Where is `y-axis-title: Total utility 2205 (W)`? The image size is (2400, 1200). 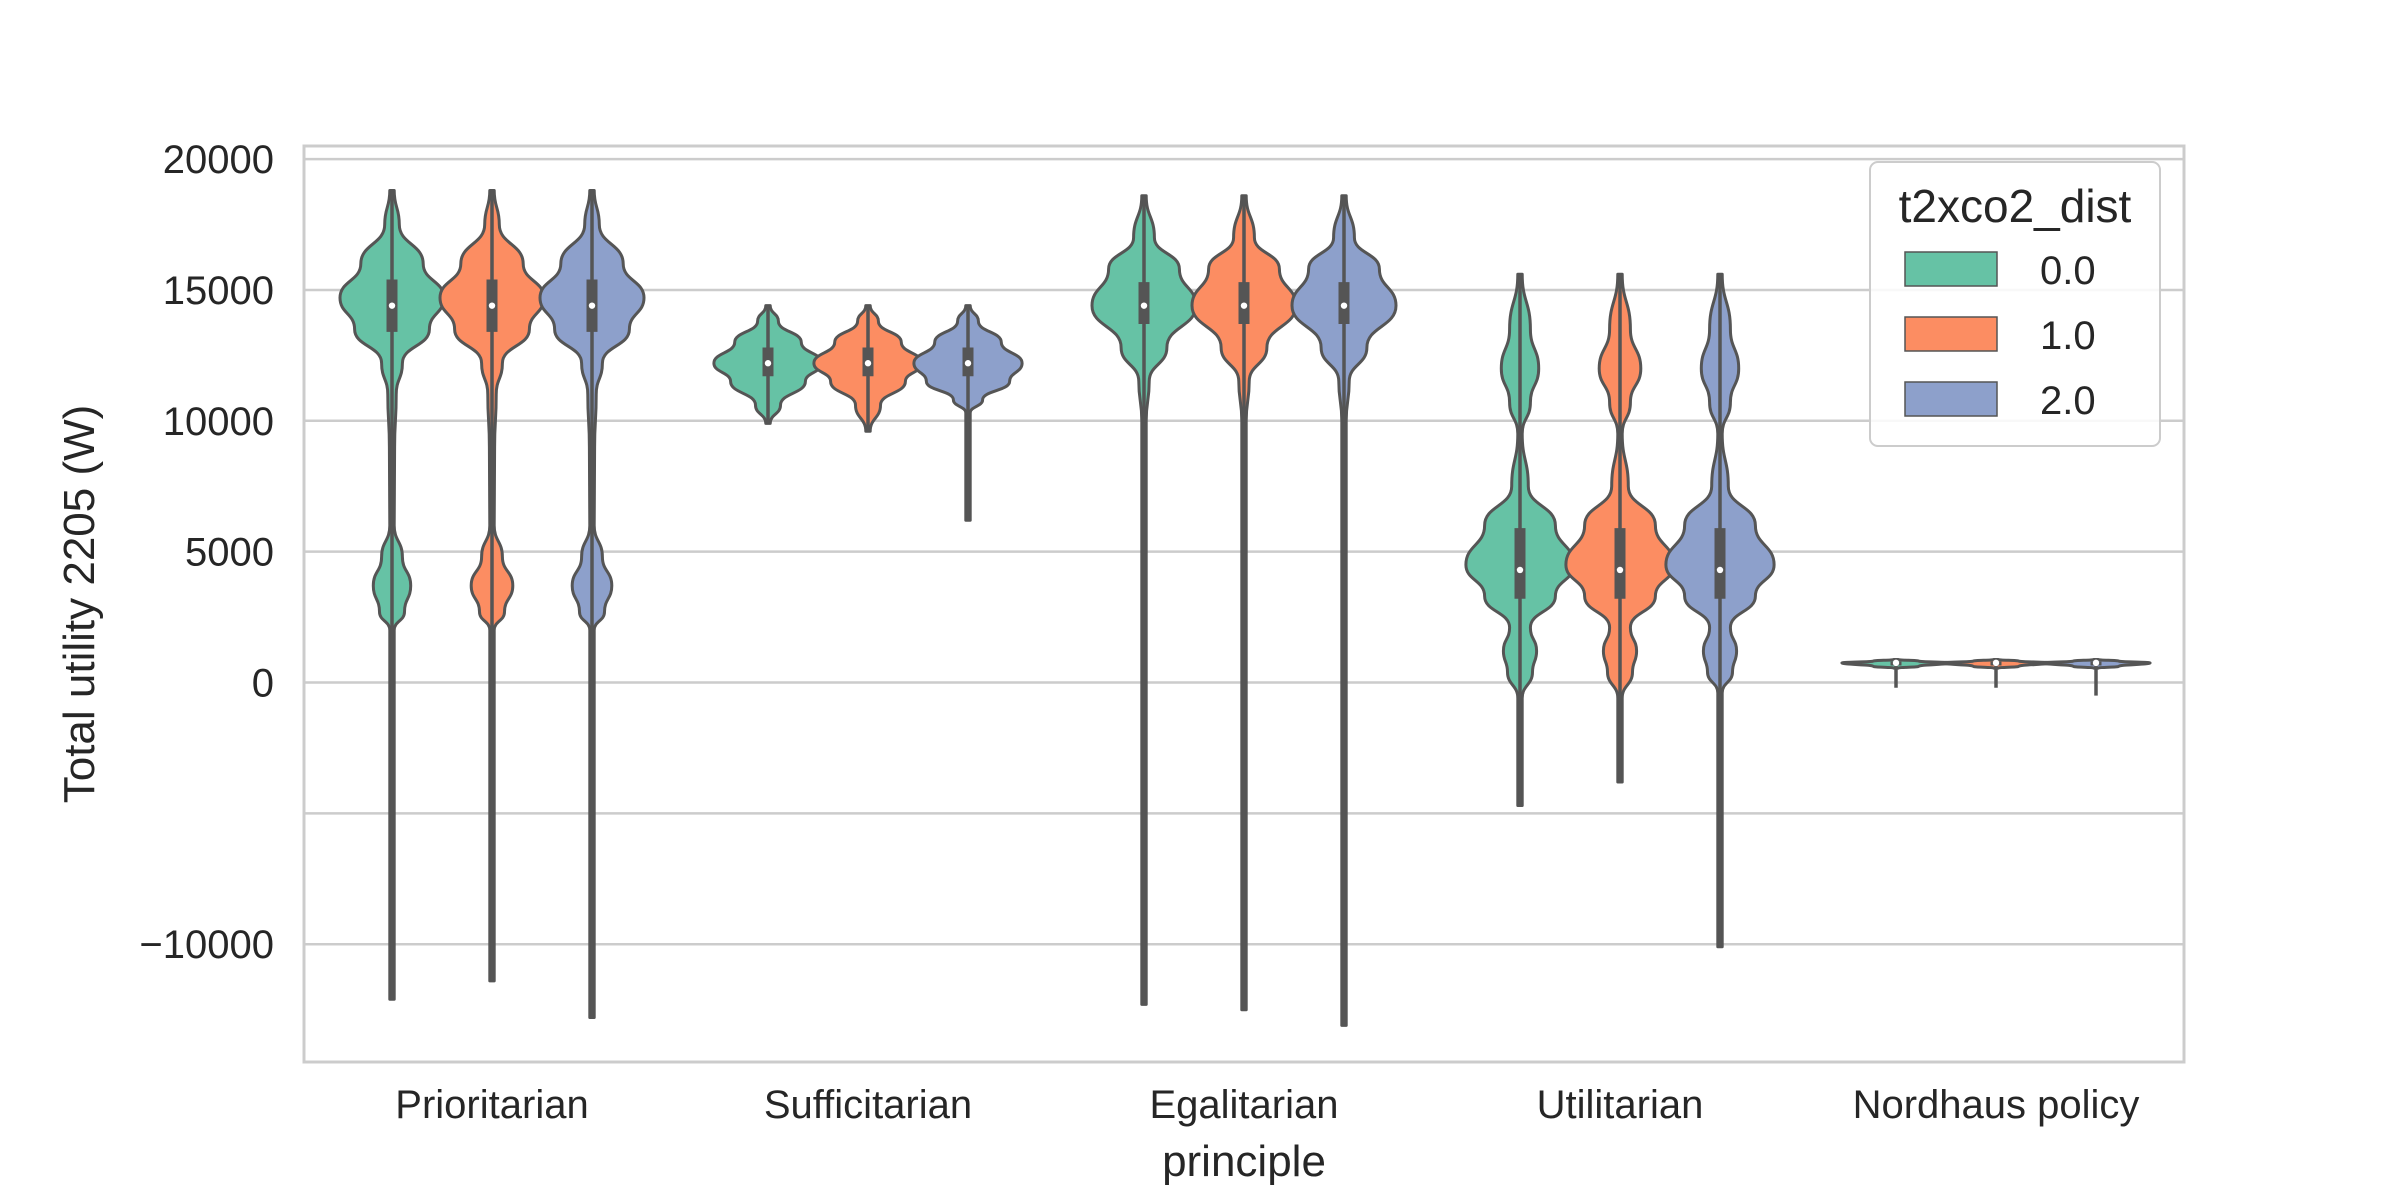 y-axis-title: Total utility 2205 (W) is located at coordinates (79, 604).